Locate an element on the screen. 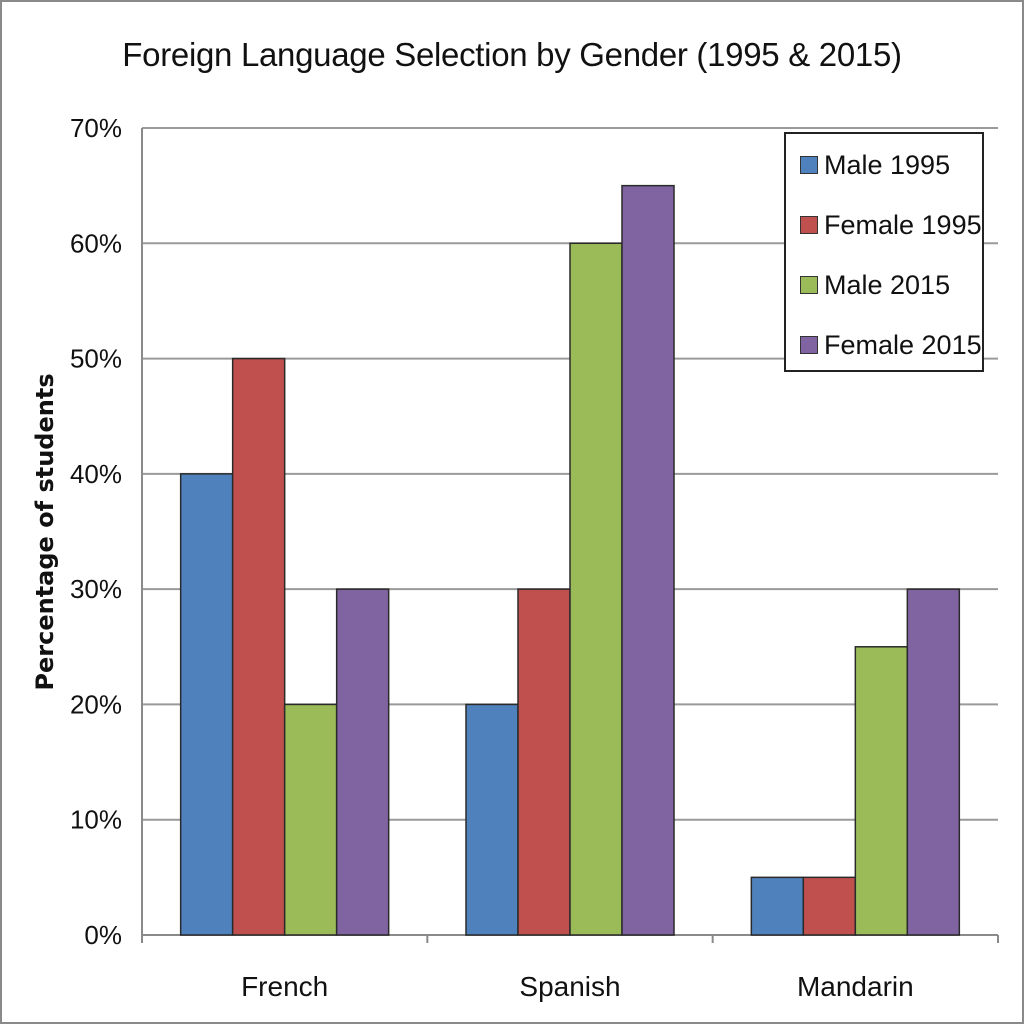 The height and width of the screenshot is (1024, 1024). y-tick-label: 30% is located at coordinates (96, 589).